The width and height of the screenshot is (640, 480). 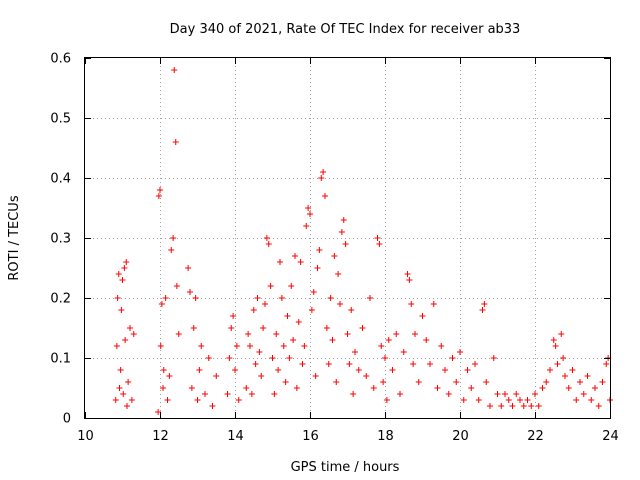 I want to click on y-tick-label: 0.6, so click(x=60, y=59).